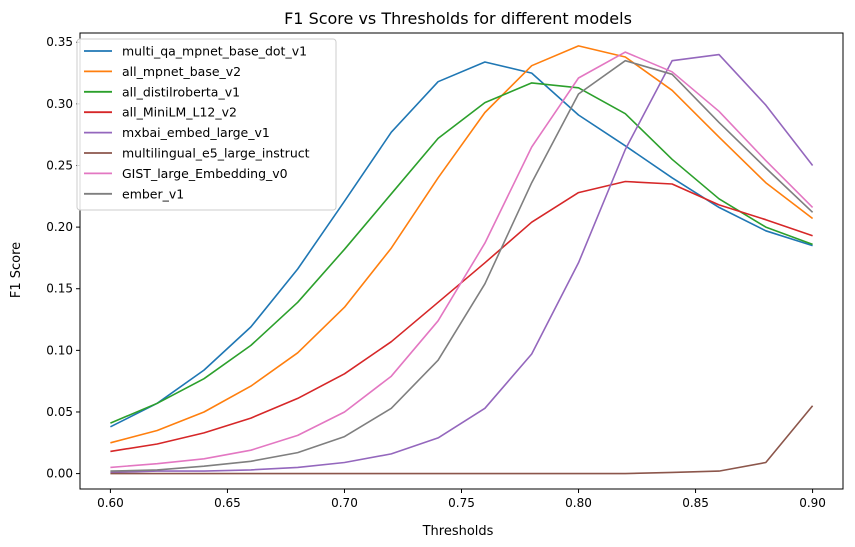 This screenshot has width=855, height=547. Describe the element at coordinates (59, 474) in the screenshot. I see `y-tick-label: 0.00` at that location.